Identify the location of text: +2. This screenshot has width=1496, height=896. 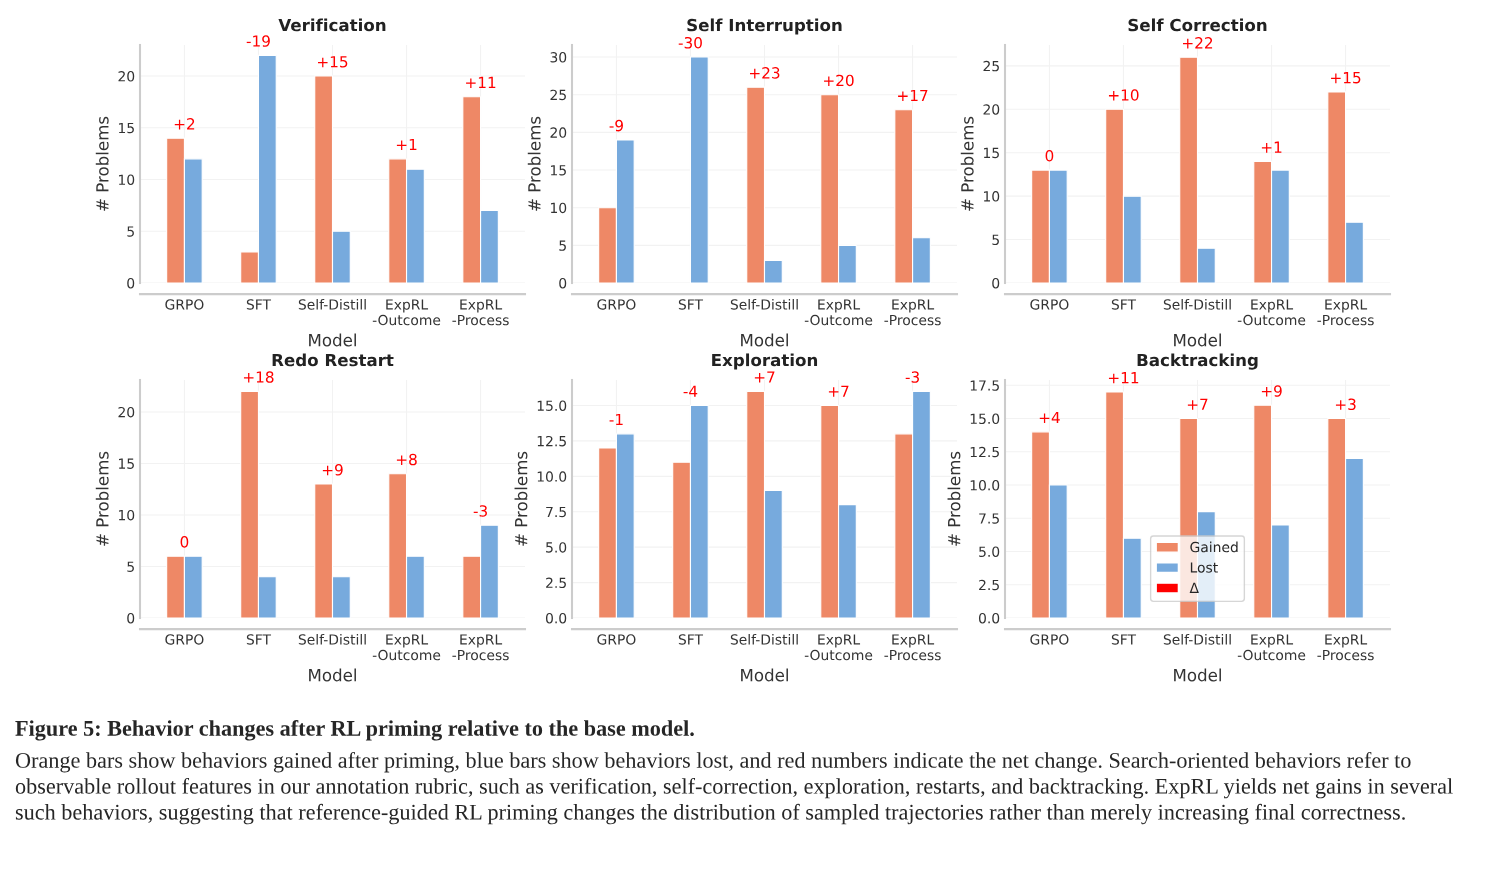
(184, 124).